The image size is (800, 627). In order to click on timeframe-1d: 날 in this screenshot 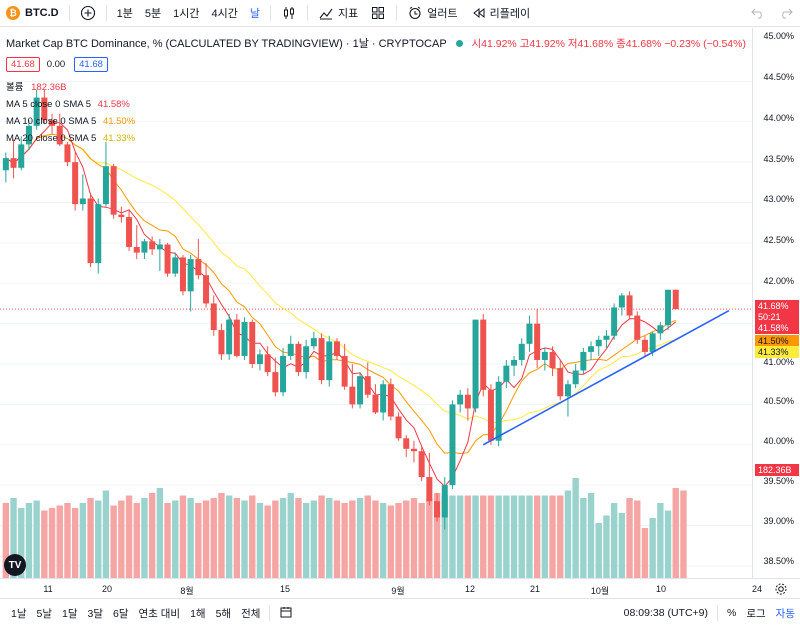, I will do `click(254, 14)`.